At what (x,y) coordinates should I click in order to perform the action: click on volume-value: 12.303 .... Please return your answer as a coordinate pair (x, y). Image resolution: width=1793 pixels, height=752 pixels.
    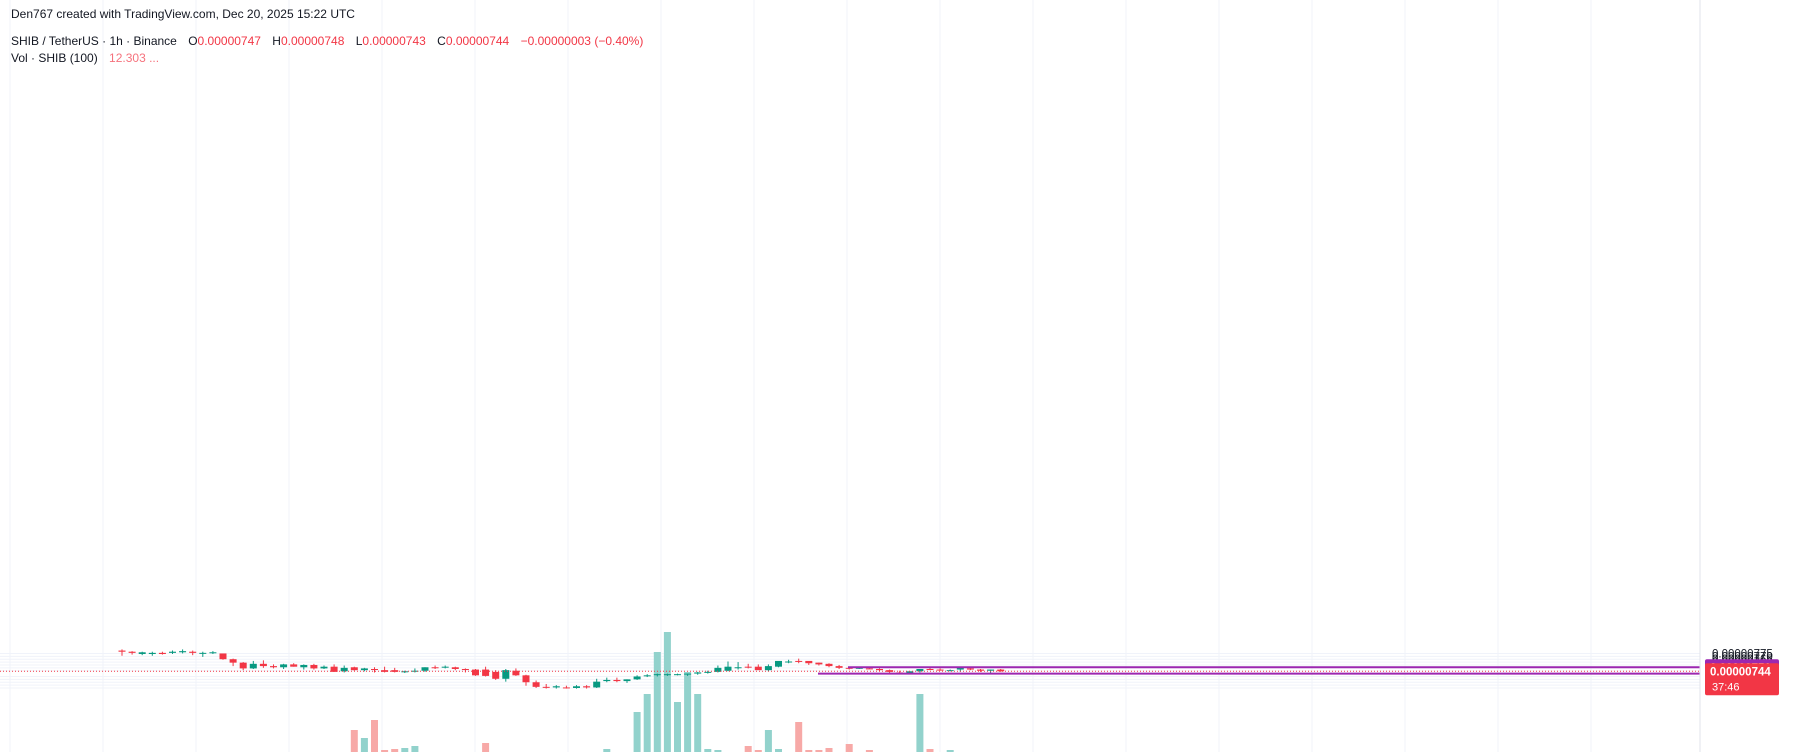
    Looking at the image, I should click on (134, 58).